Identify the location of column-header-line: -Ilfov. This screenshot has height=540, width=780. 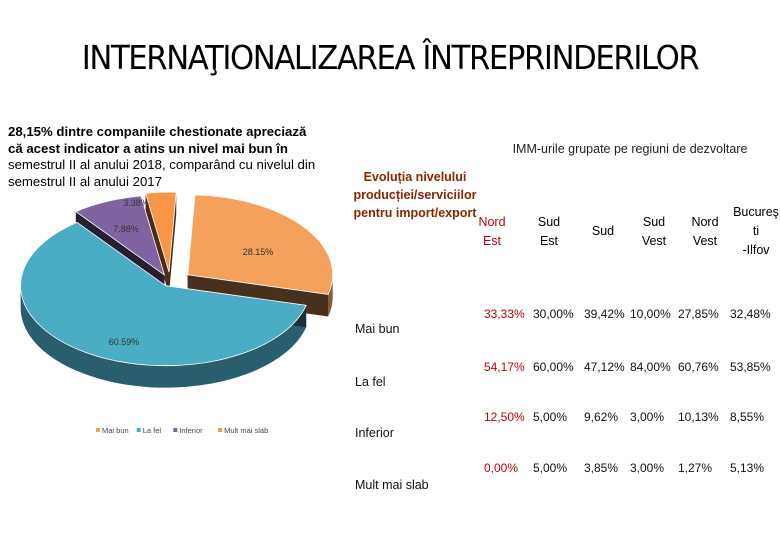
(756, 250).